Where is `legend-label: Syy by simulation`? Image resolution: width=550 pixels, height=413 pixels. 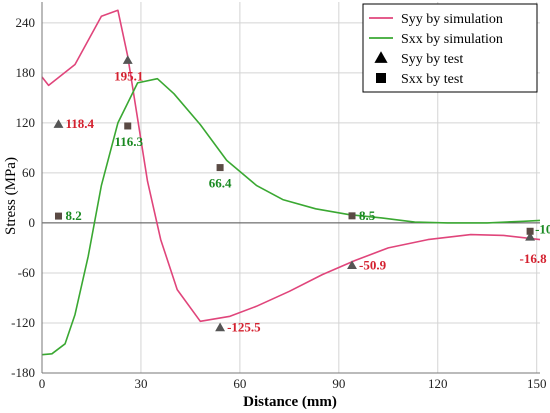
legend-label: Syy by simulation is located at coordinates (452, 19).